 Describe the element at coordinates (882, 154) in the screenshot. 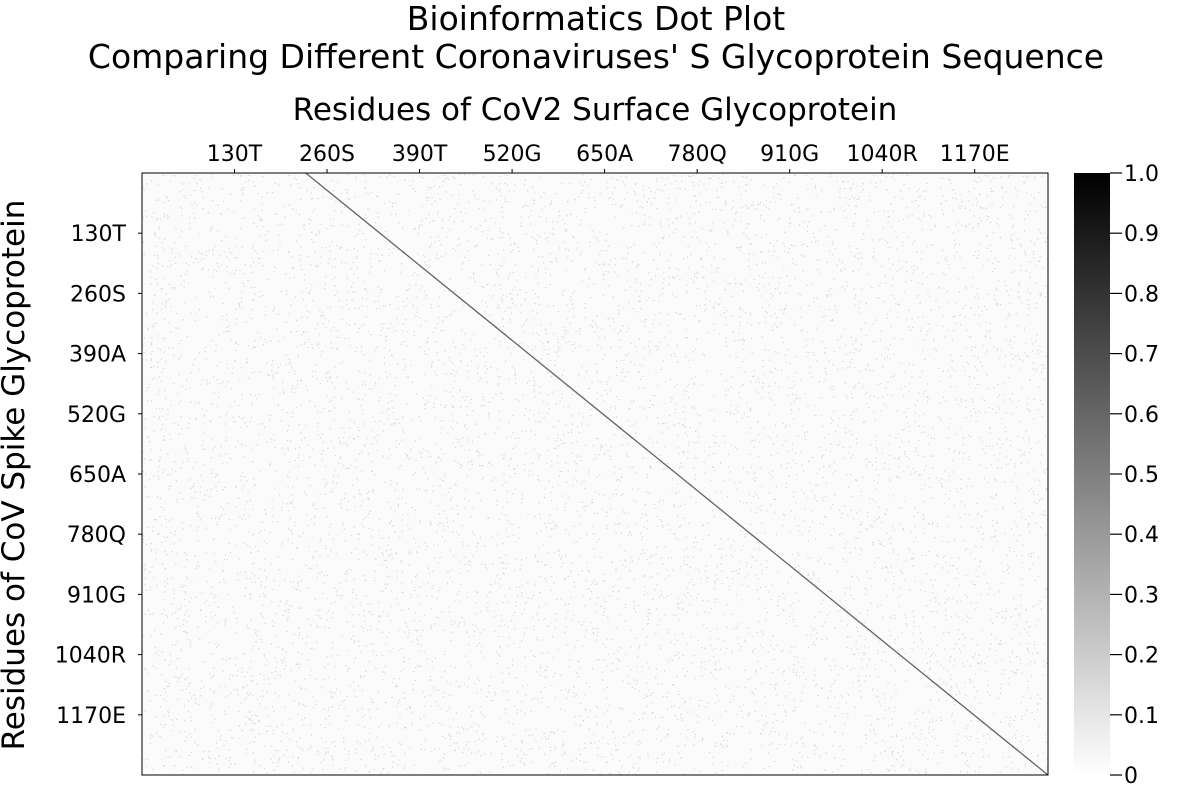

I see `x-tick-label: 1040R` at that location.